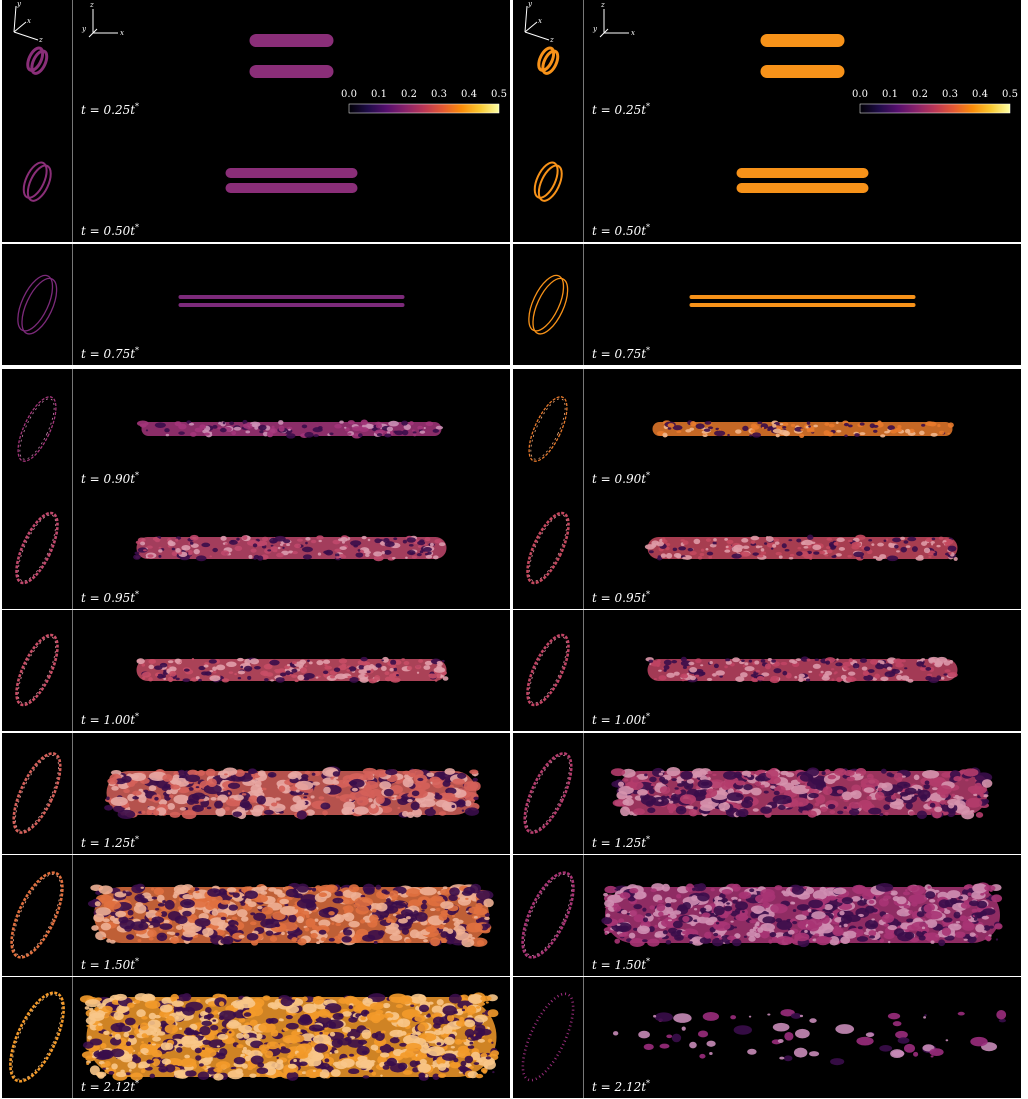 Image resolution: width=1028 pixels, height=1099 pixels. What do you see at coordinates (950, 94) in the screenshot?
I see `colorbar-tick-label: 0.3` at bounding box center [950, 94].